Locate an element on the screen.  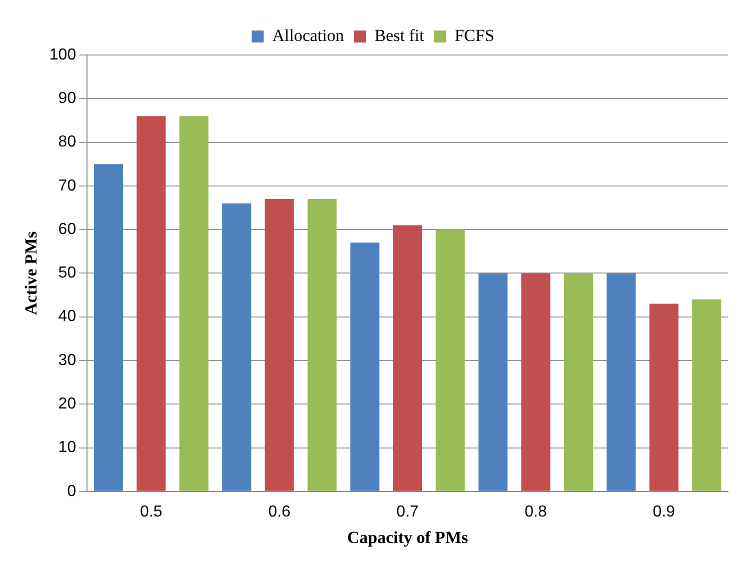
x-axis-title: Capacity of PMs is located at coordinates (407, 538).